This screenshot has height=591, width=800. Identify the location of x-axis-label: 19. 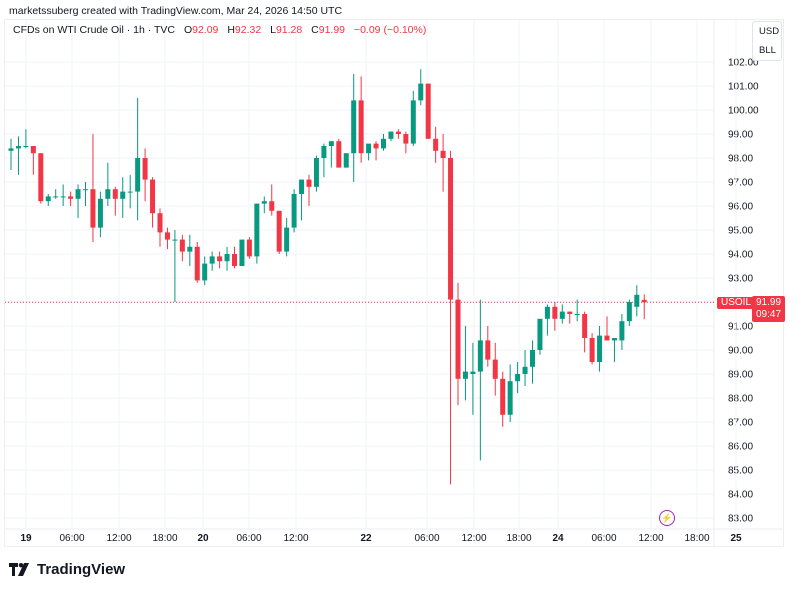
(26, 538).